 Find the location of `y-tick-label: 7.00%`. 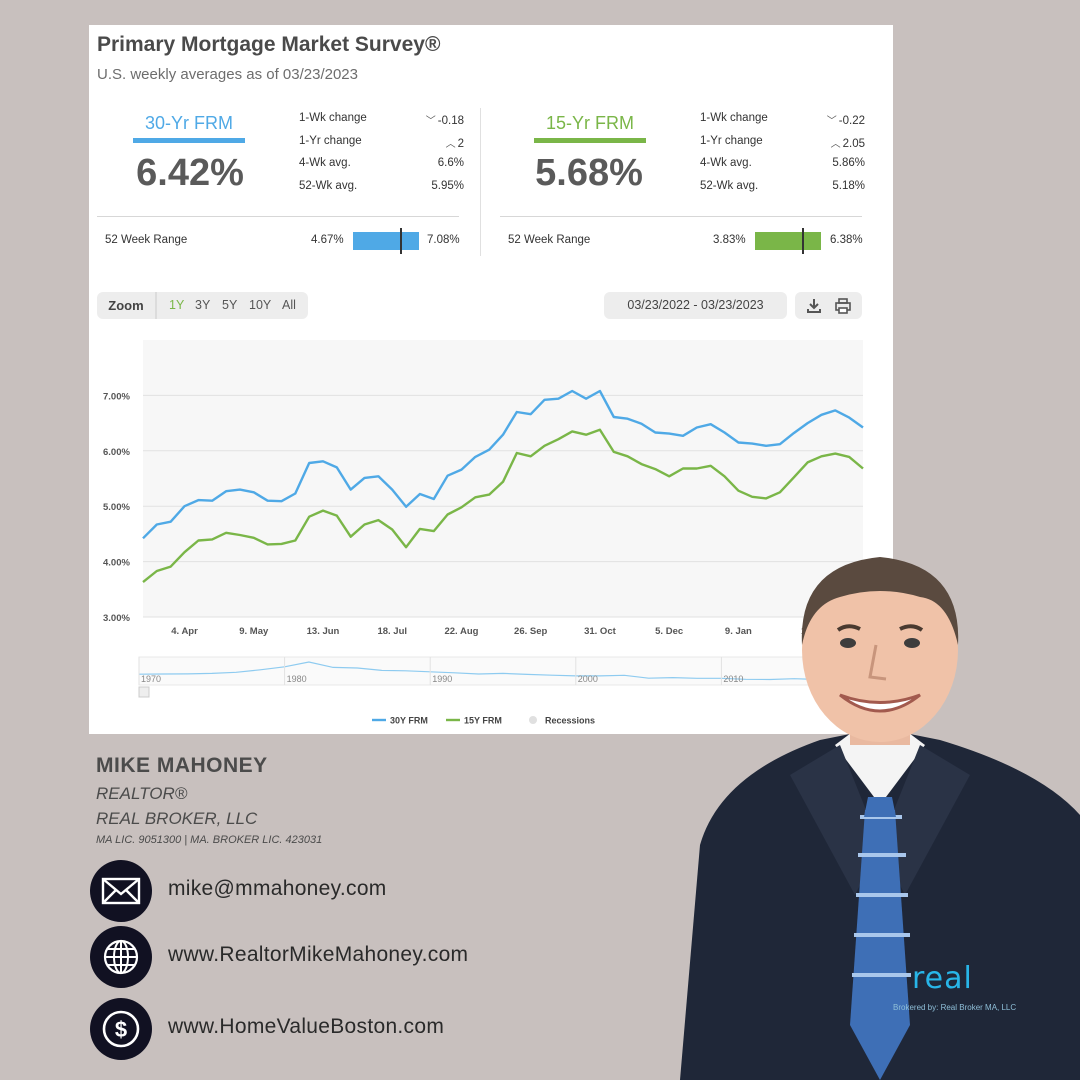

y-tick-label: 7.00% is located at coordinates (116, 396).